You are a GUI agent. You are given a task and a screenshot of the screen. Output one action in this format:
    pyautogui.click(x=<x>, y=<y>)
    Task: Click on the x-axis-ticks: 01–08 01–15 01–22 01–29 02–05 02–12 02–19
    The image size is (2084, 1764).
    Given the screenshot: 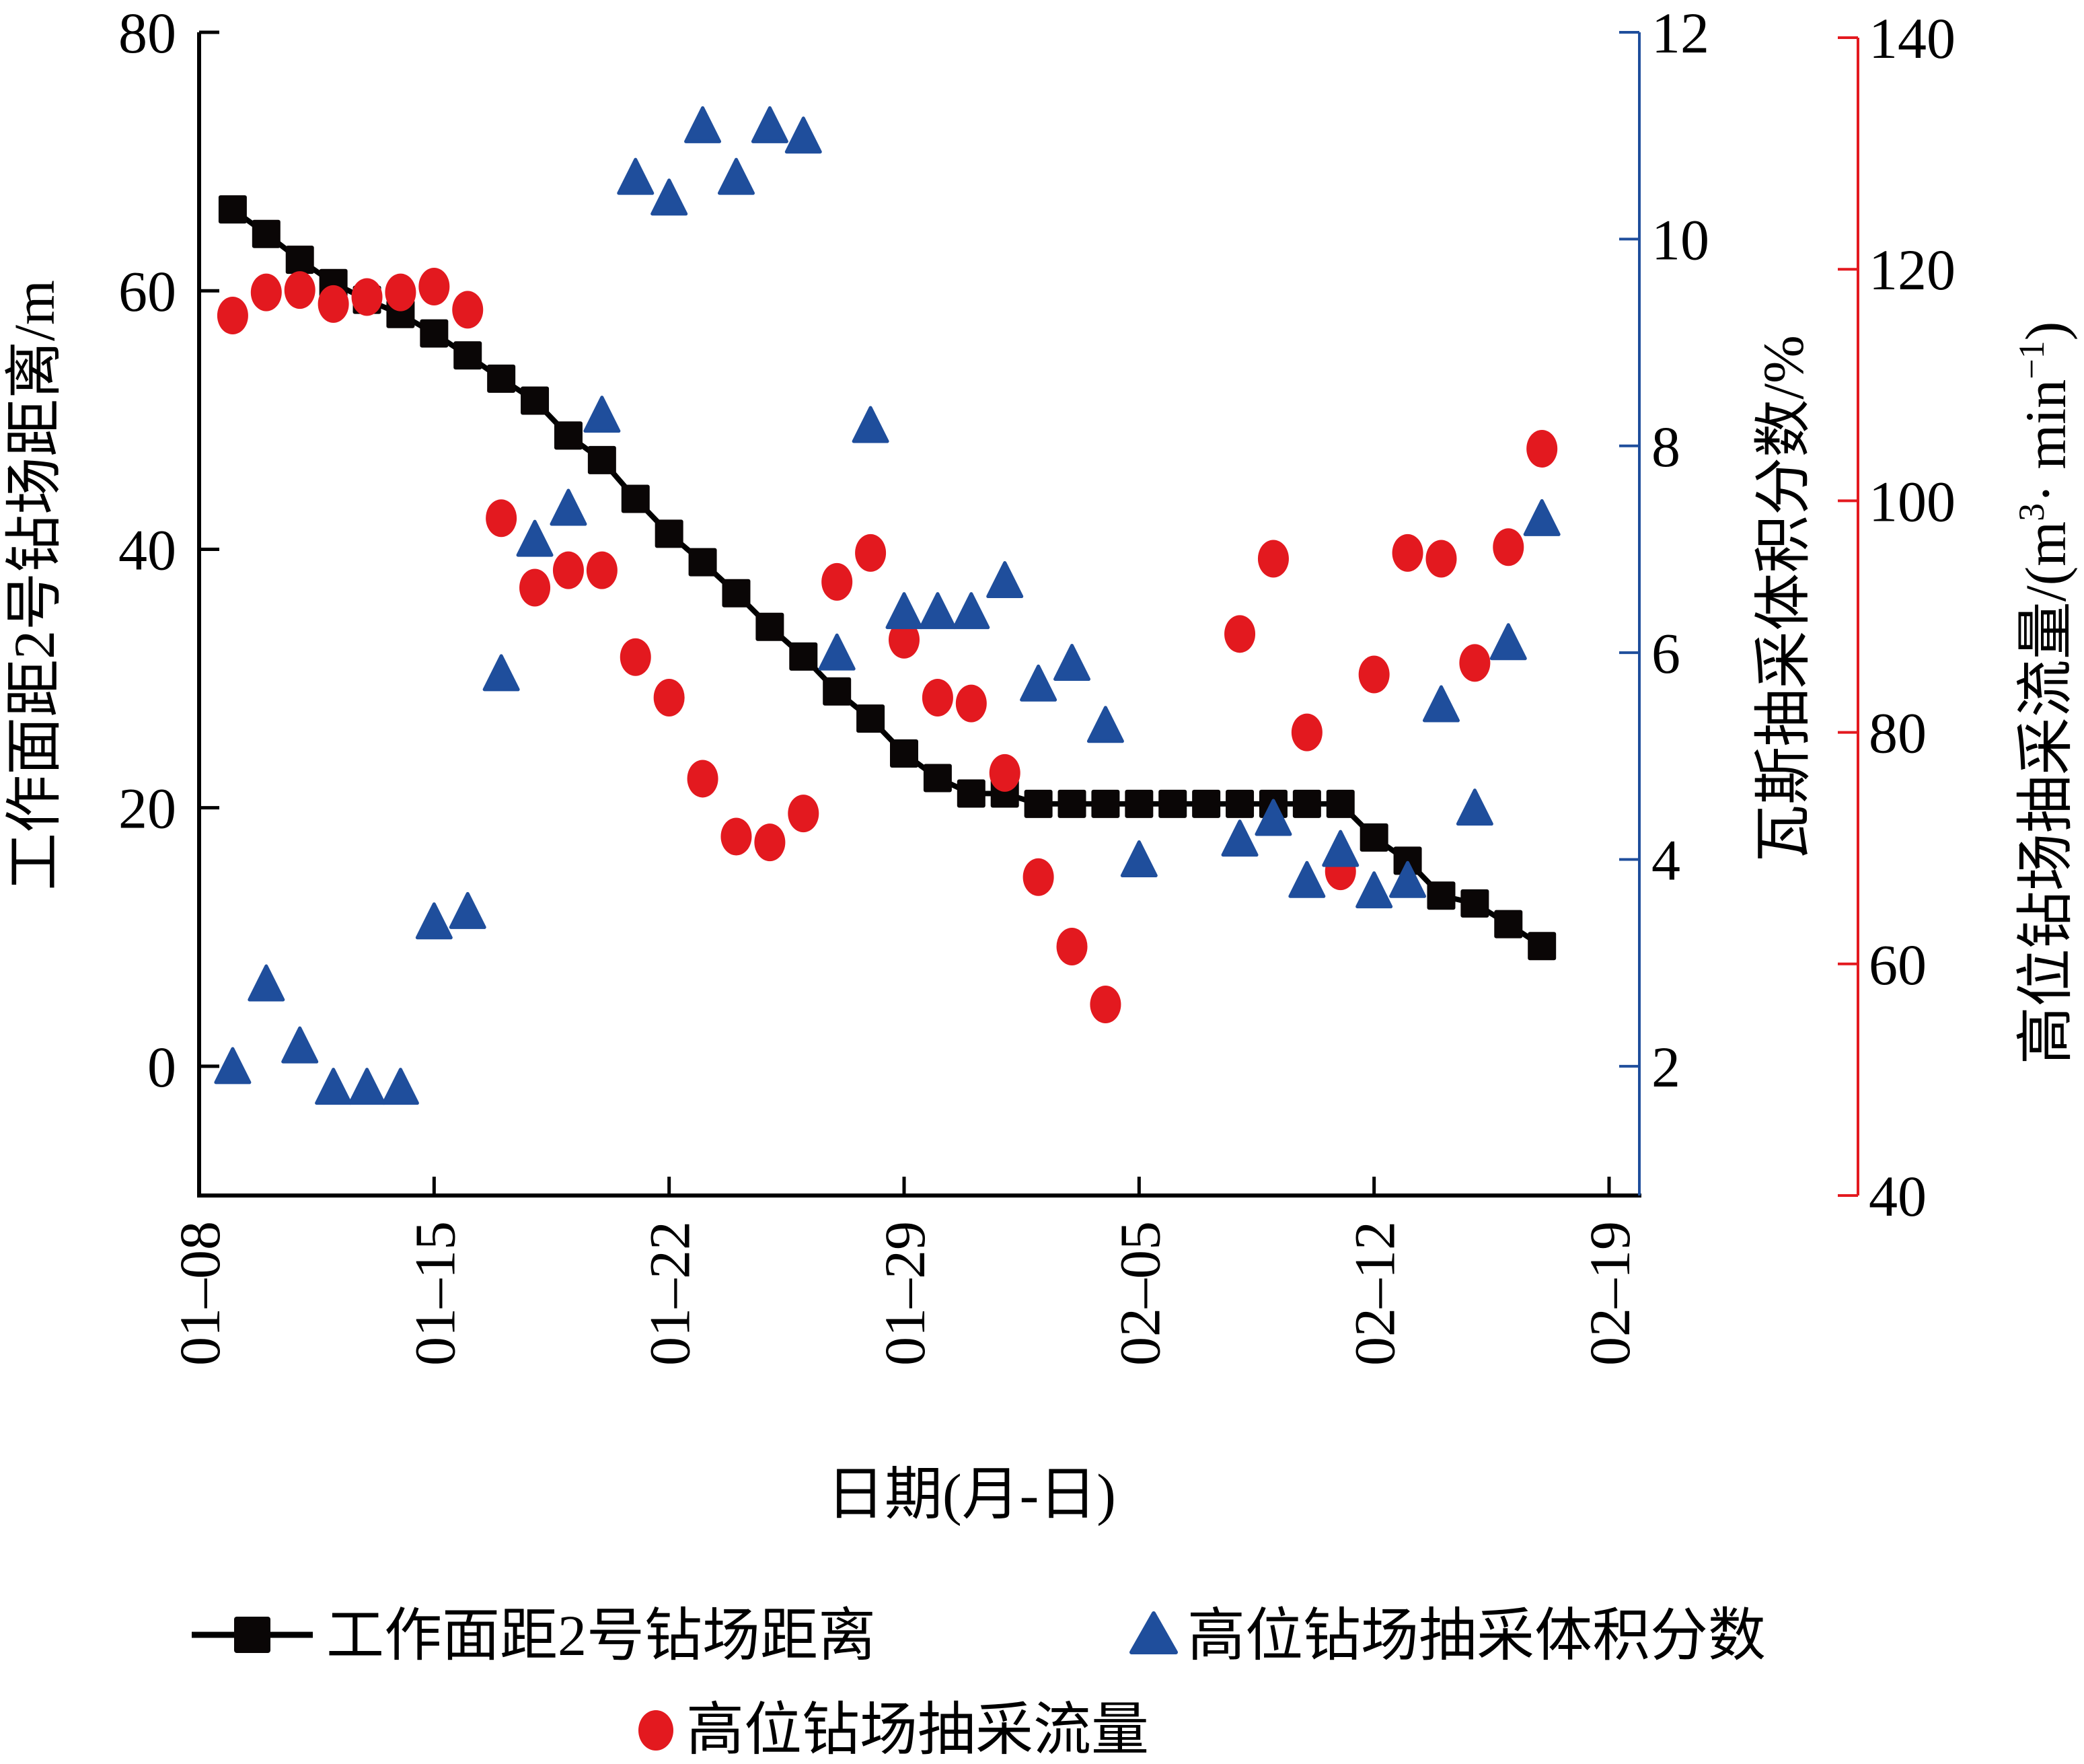 What is the action you would take?
    pyautogui.click(x=905, y=1272)
    